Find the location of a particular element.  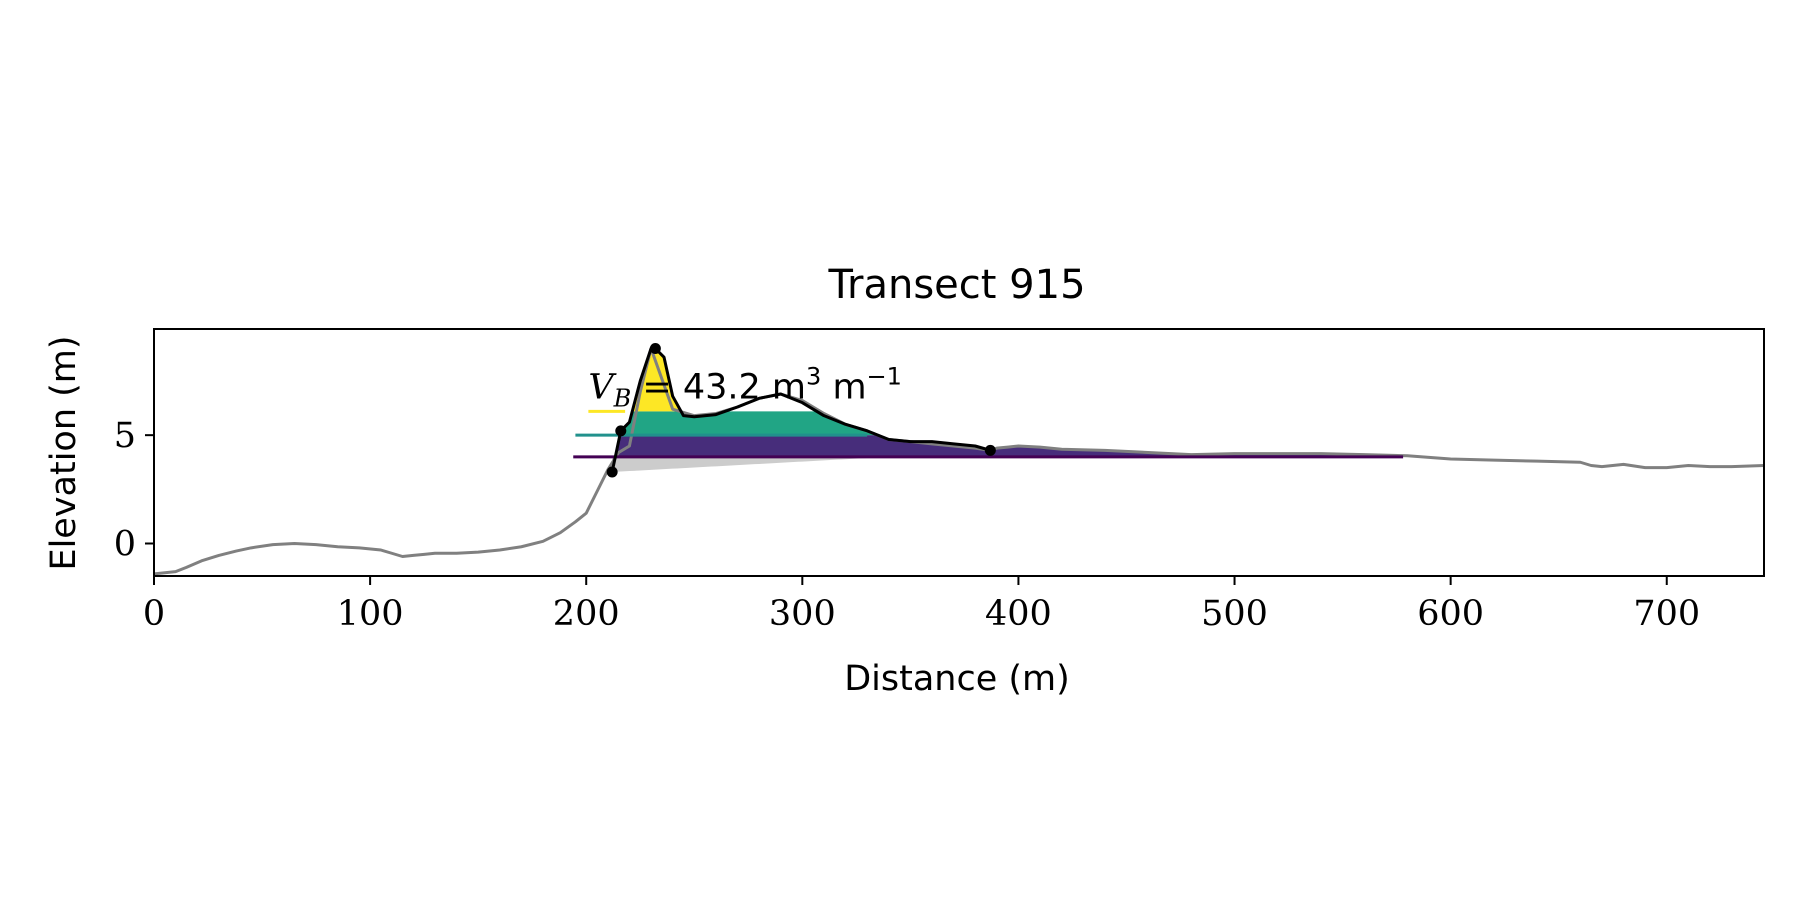

x-tick-label: 0 is located at coordinates (154, 614).